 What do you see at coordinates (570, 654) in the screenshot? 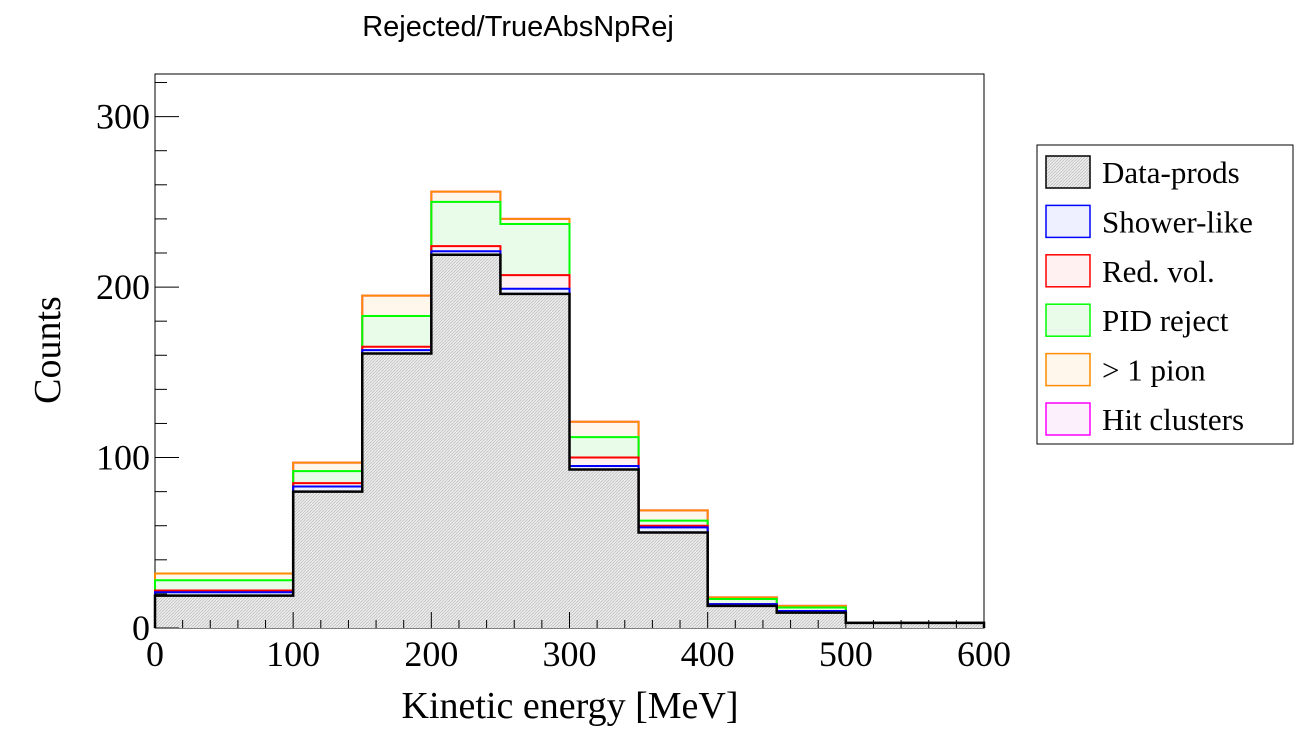
I see `x-tick-label: 300` at bounding box center [570, 654].